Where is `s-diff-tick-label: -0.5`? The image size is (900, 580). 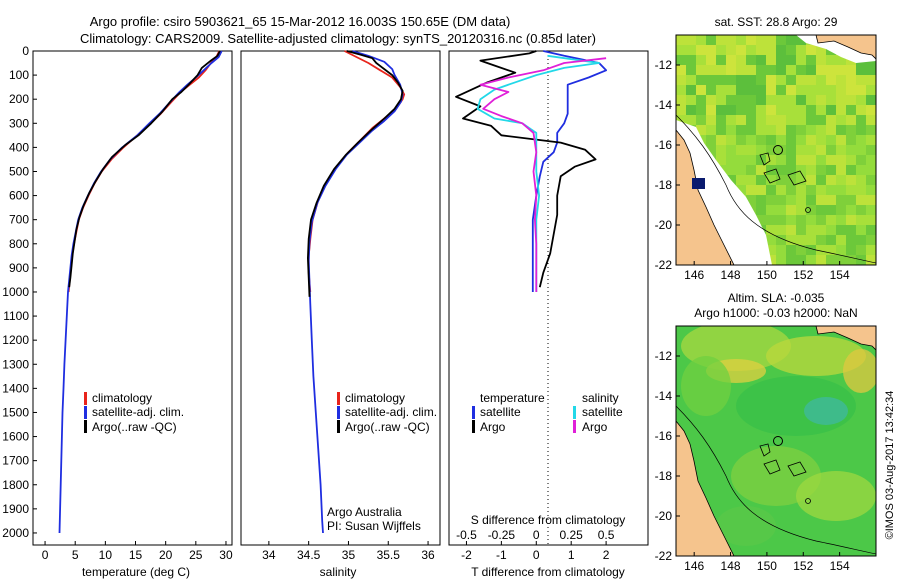
s-diff-tick-label: -0.5 is located at coordinates (466, 535).